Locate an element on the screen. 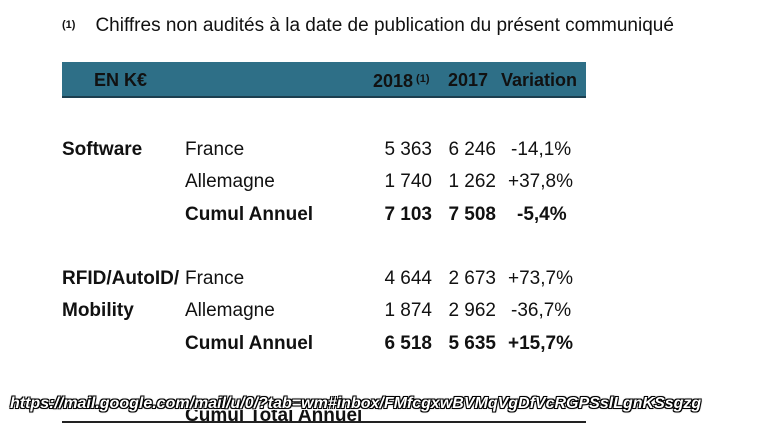  footnote-marker: (1) is located at coordinates (69, 25).